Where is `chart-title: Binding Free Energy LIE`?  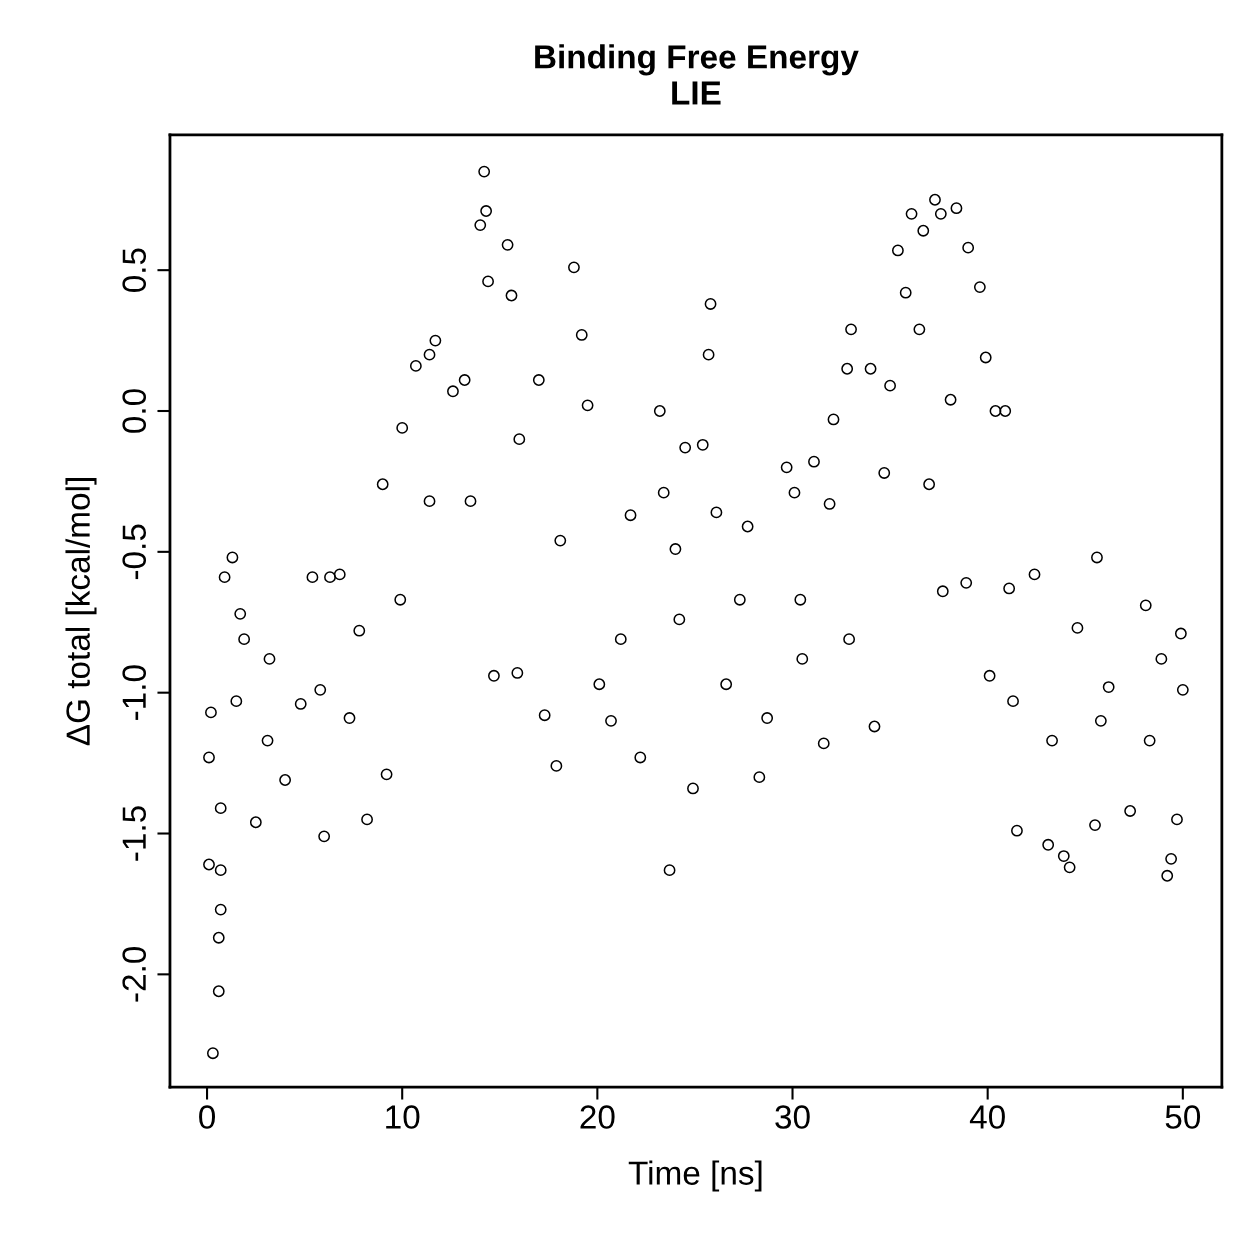 chart-title: Binding Free Energy LIE is located at coordinates (697, 74).